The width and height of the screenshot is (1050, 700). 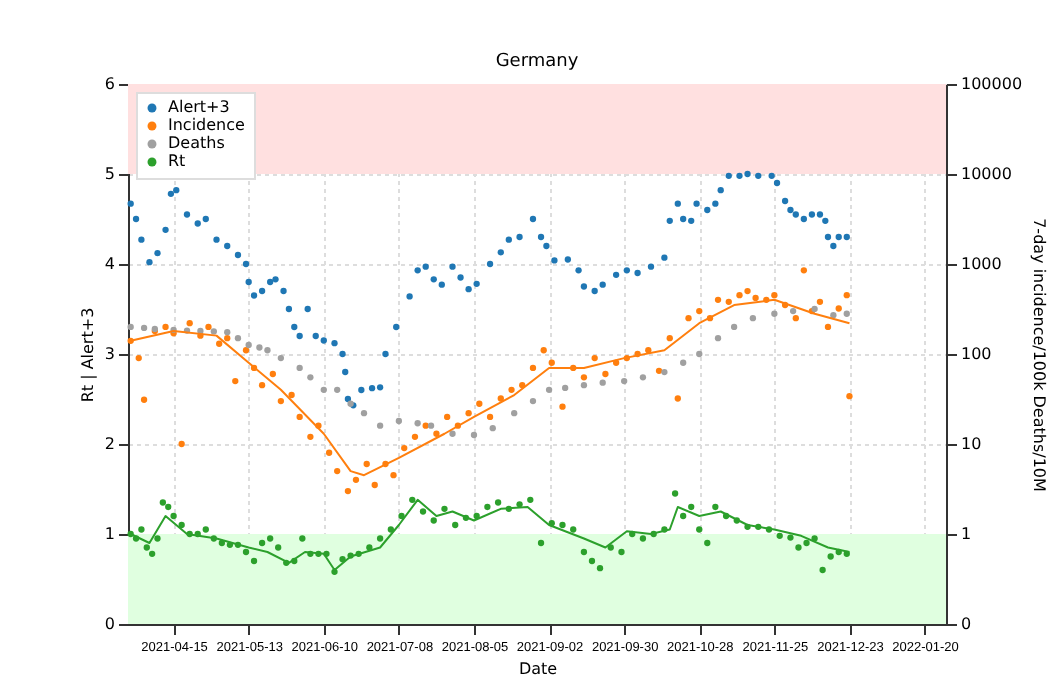 I want to click on y-tick-label: 3, so click(x=109, y=354).